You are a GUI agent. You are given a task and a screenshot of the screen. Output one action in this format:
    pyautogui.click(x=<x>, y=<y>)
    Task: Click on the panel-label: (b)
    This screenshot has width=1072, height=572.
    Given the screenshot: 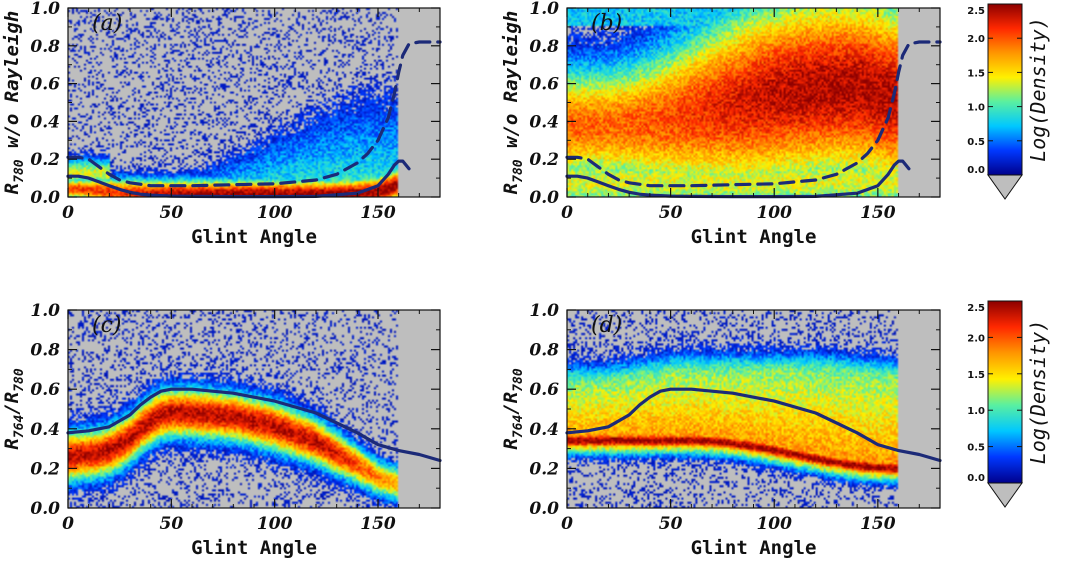 What is the action you would take?
    pyautogui.click(x=606, y=23)
    